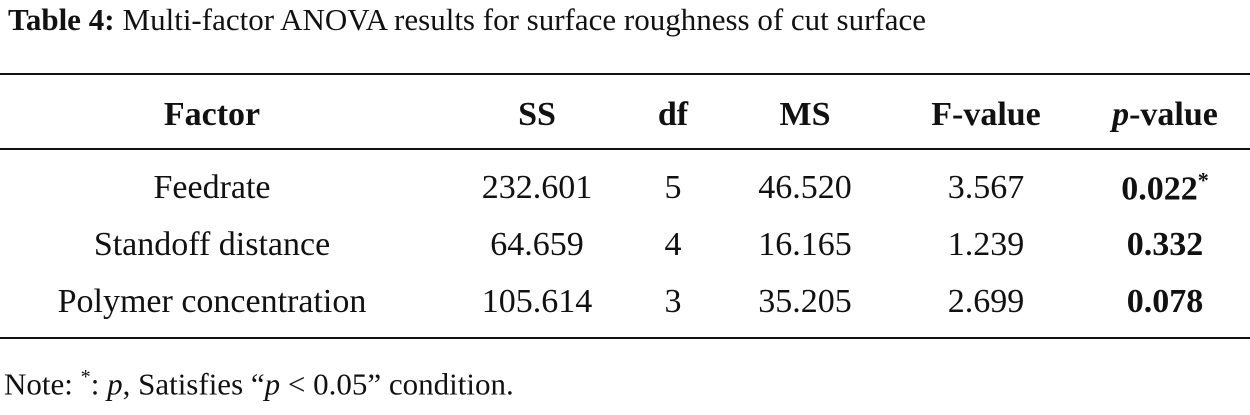  I want to click on table-cell: 16.165, so click(805, 245).